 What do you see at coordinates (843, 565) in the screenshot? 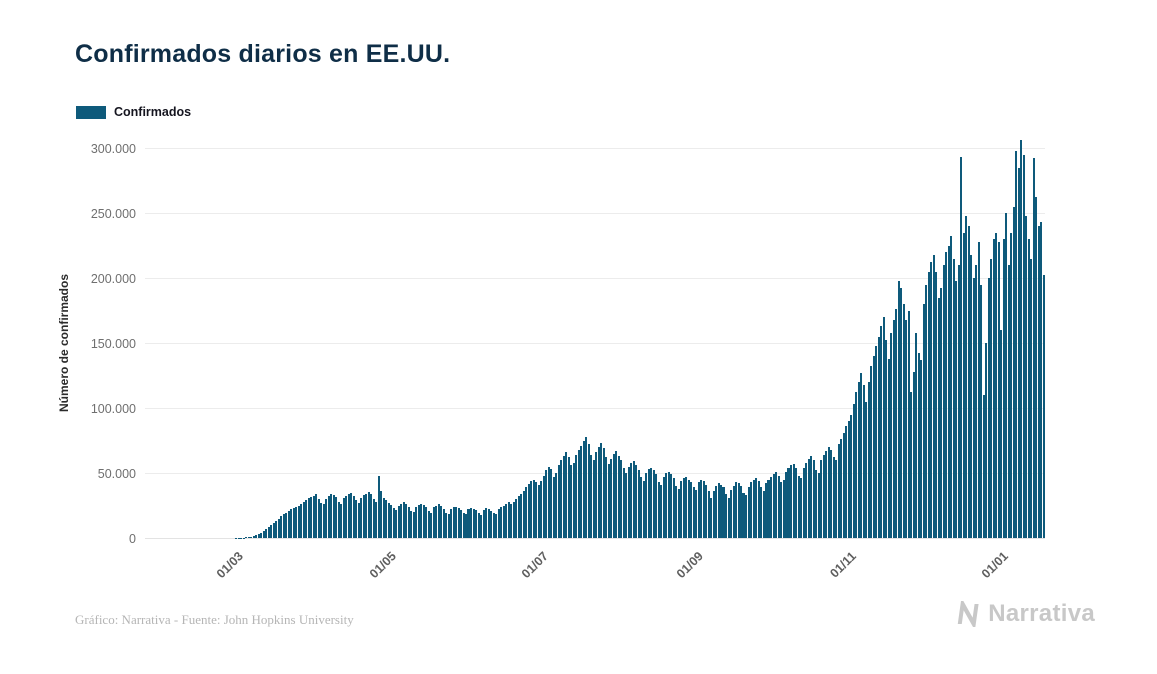
I see `x-tick-label: 01/11` at bounding box center [843, 565].